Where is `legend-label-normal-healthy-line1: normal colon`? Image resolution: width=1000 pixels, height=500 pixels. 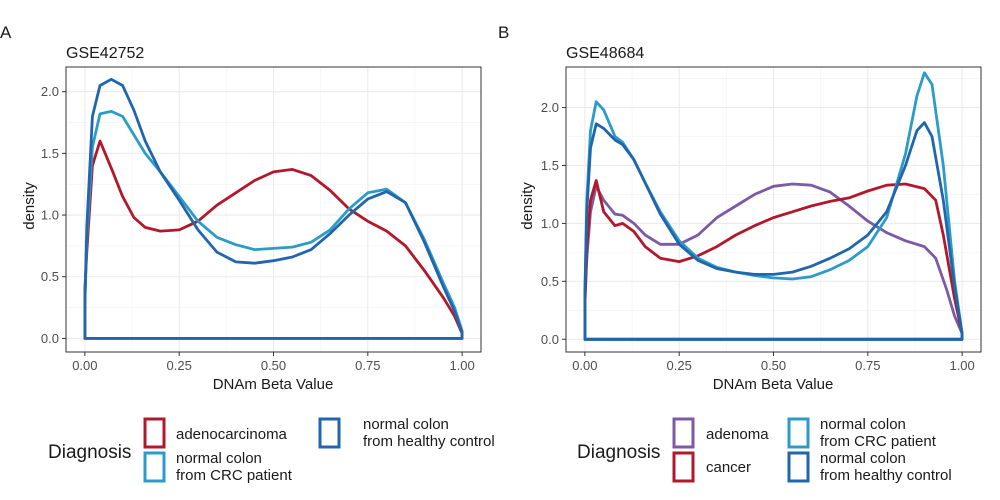 legend-label-normal-healthy-line1: normal colon is located at coordinates (406, 424).